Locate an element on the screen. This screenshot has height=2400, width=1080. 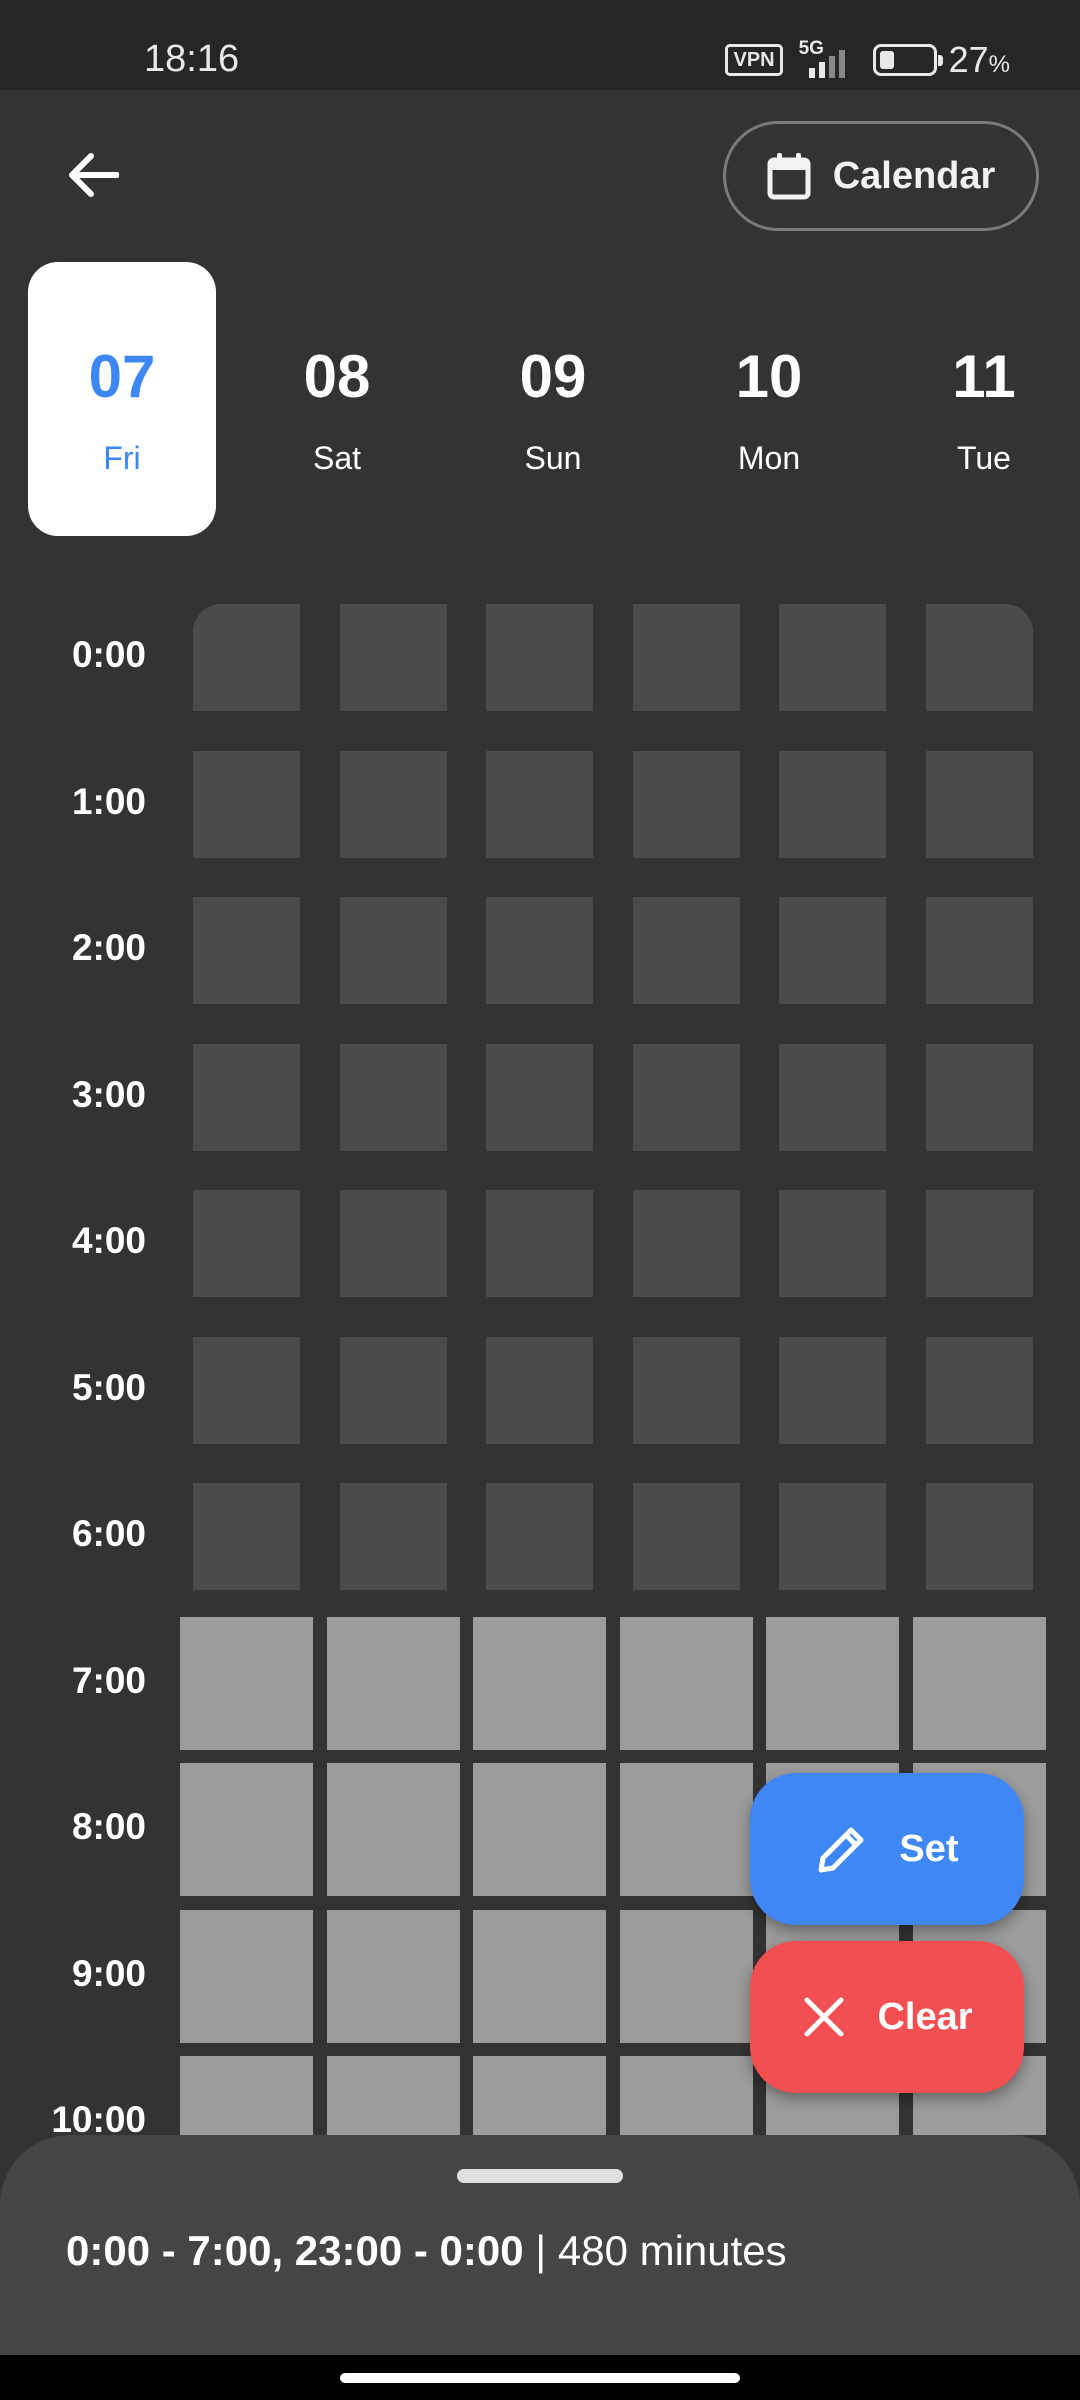
hour-label: 6:00 is located at coordinates (73, 1534).